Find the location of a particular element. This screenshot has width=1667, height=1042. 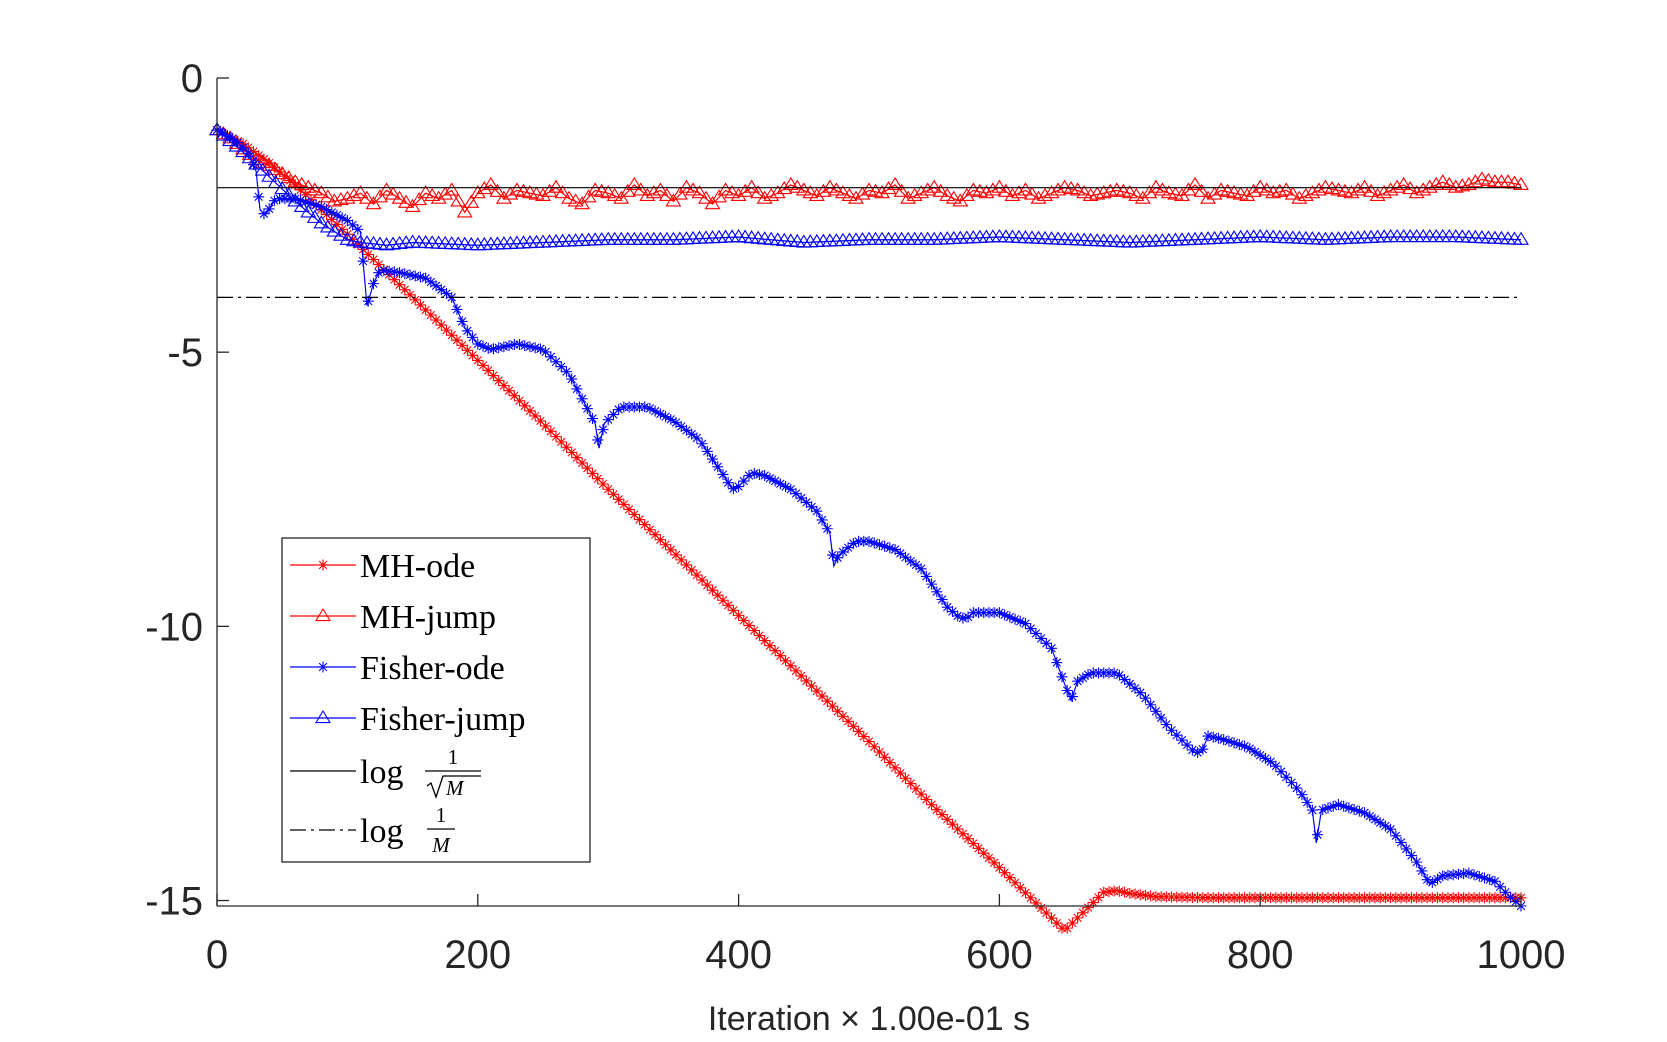

y-tick-label: 0 is located at coordinates (192, 79).